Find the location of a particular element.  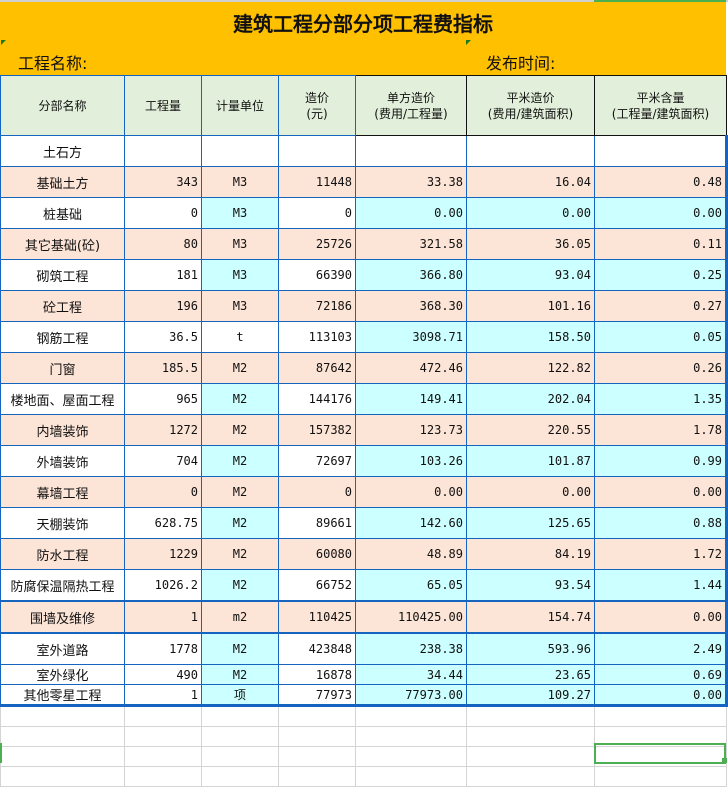

cell-qty: 965 is located at coordinates (163, 399).